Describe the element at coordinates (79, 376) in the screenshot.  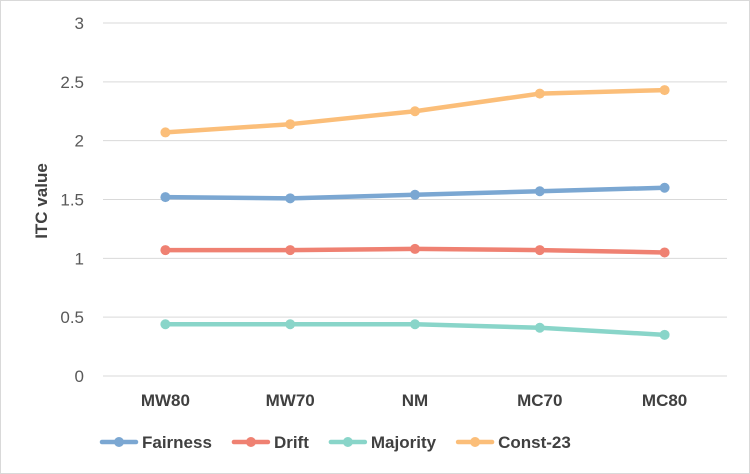
I see `y-tick-label: 0` at that location.